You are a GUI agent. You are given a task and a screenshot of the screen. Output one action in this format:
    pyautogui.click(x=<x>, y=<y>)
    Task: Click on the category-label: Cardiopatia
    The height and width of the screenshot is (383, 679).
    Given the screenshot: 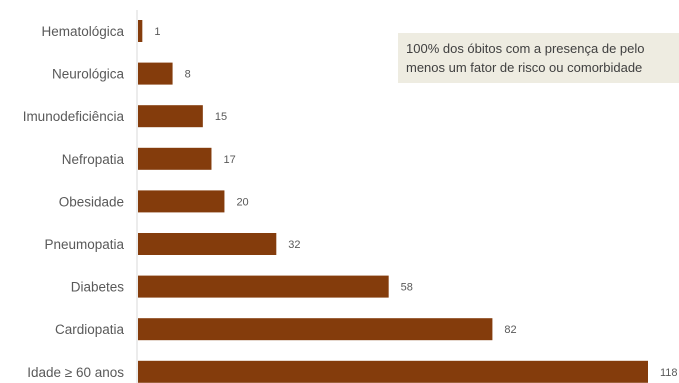 What is the action you would take?
    pyautogui.click(x=90, y=329)
    